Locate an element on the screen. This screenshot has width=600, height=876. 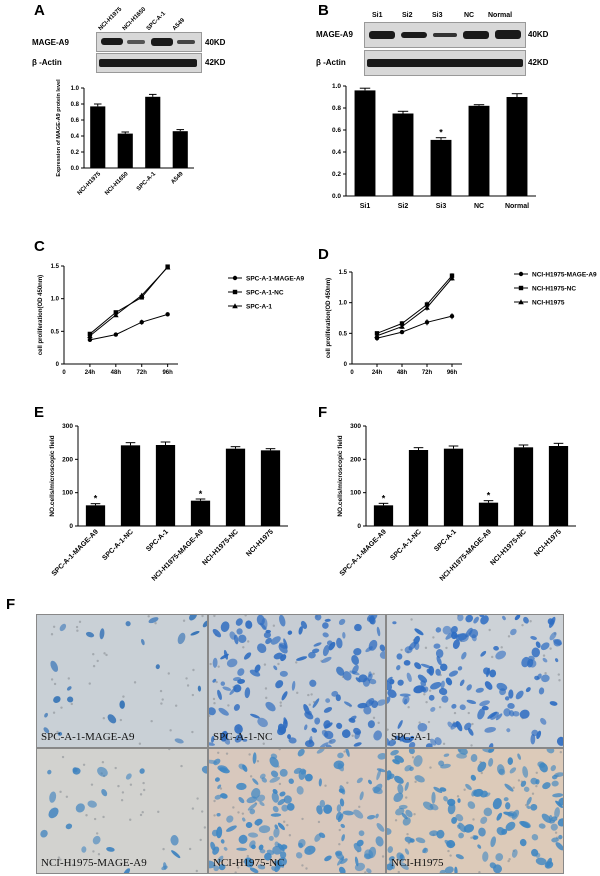
blot-b-mage-strip is located at coordinates (445, 35).